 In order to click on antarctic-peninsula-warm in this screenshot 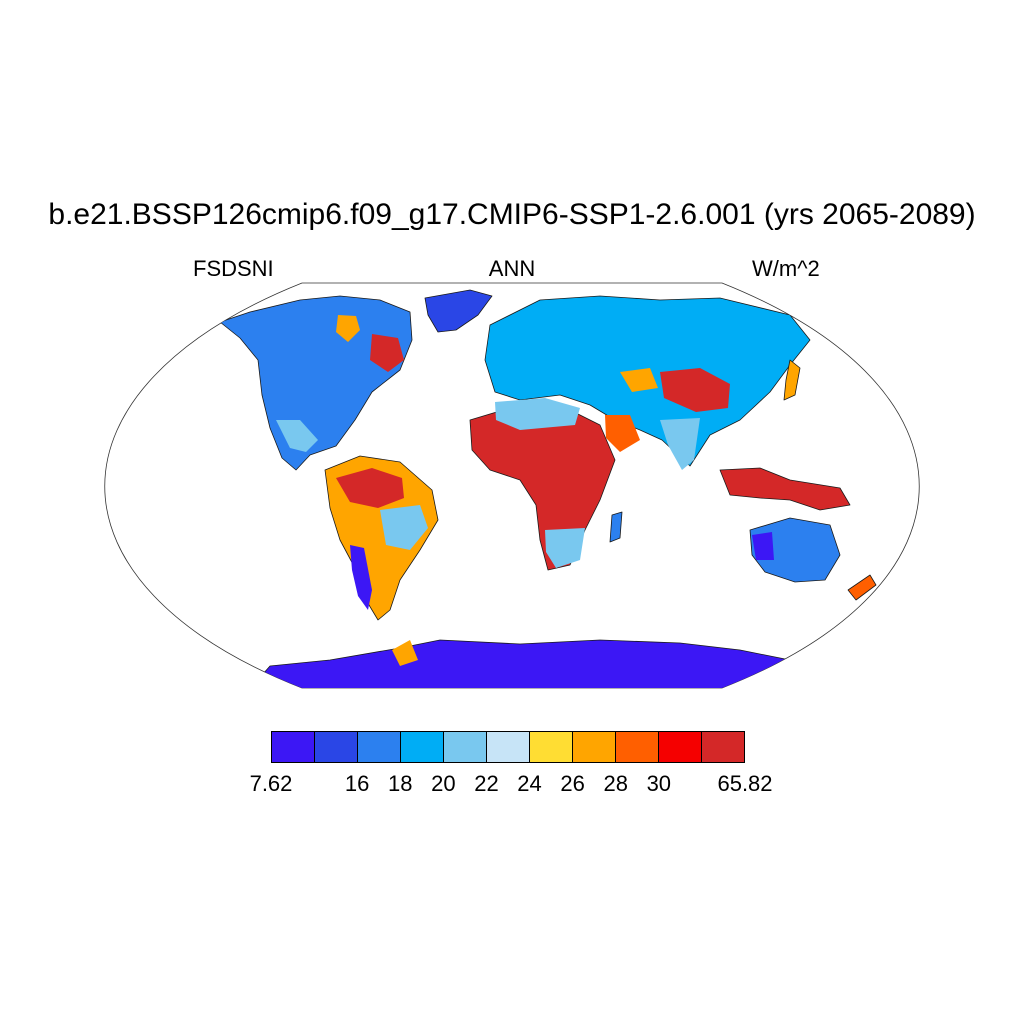, I will do `click(405, 653)`.